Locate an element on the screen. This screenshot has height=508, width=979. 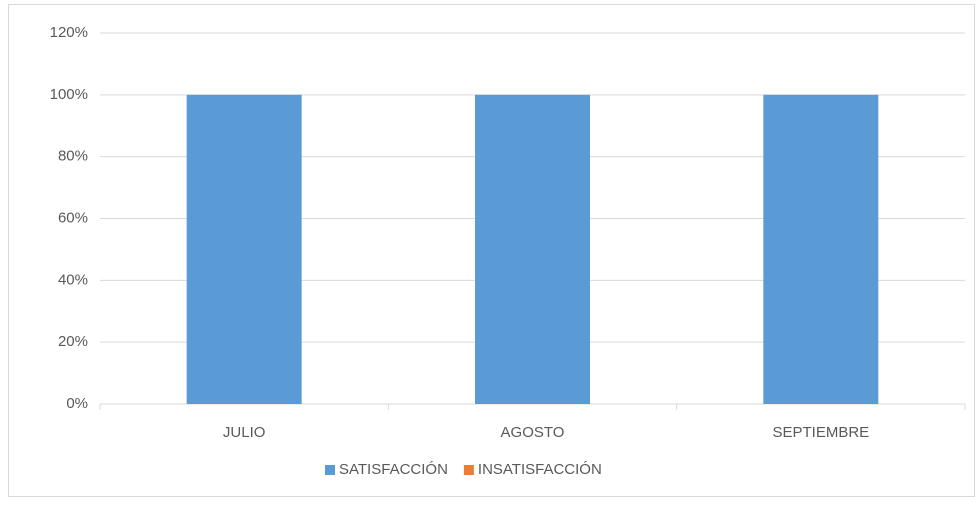
legend-label: SATISFACCIÓN is located at coordinates (393, 469).